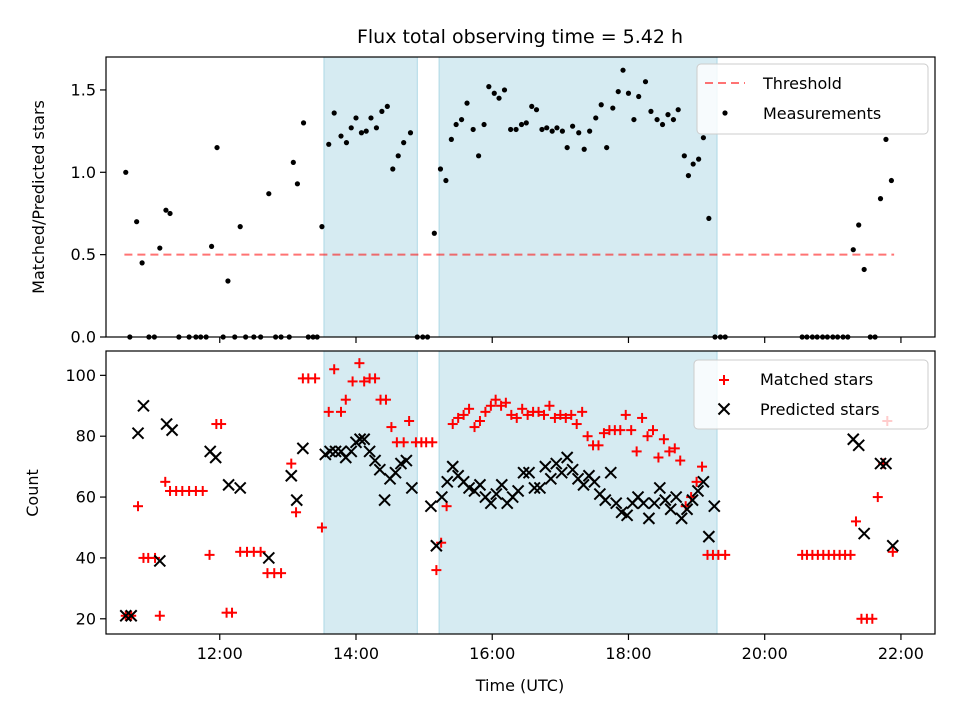 This screenshot has height=720, width=960. Describe the element at coordinates (520, 37) in the screenshot. I see `chart-title: Flux total observing time = 5.42 h` at that location.